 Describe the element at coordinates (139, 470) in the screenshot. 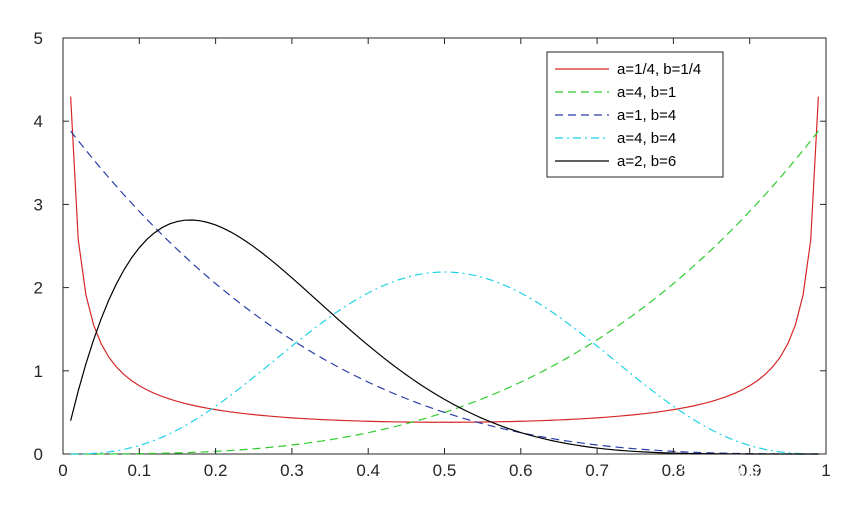

I see `x-tick-label: 0.1` at that location.